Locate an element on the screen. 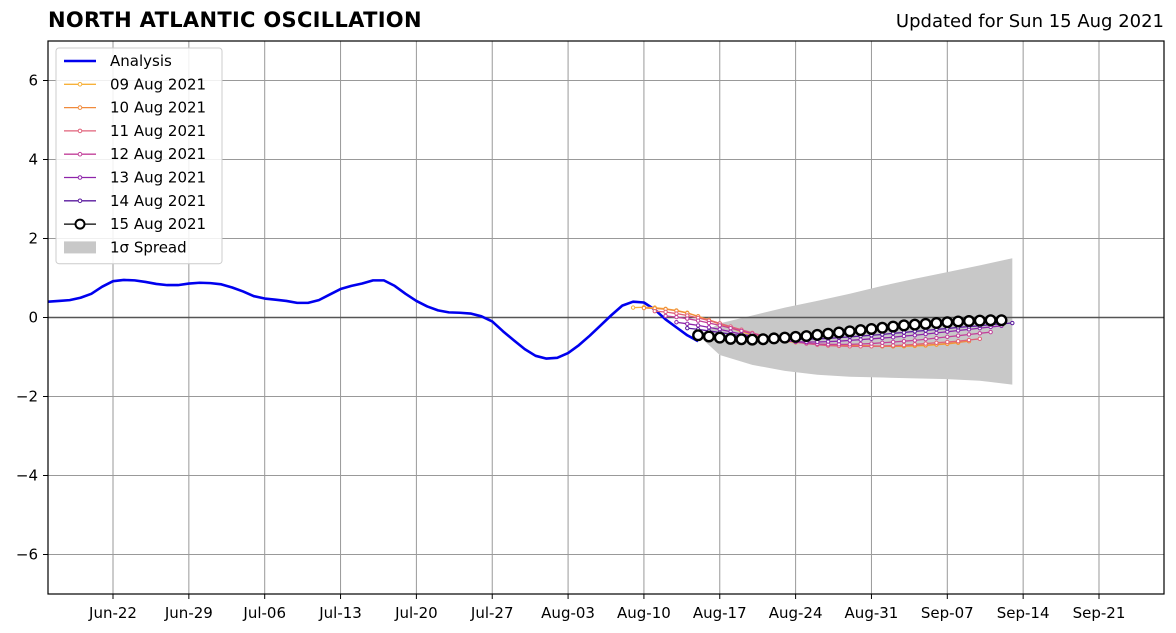 The width and height of the screenshot is (1176, 633). x-tick-label: Jul-13 is located at coordinates (340, 613).